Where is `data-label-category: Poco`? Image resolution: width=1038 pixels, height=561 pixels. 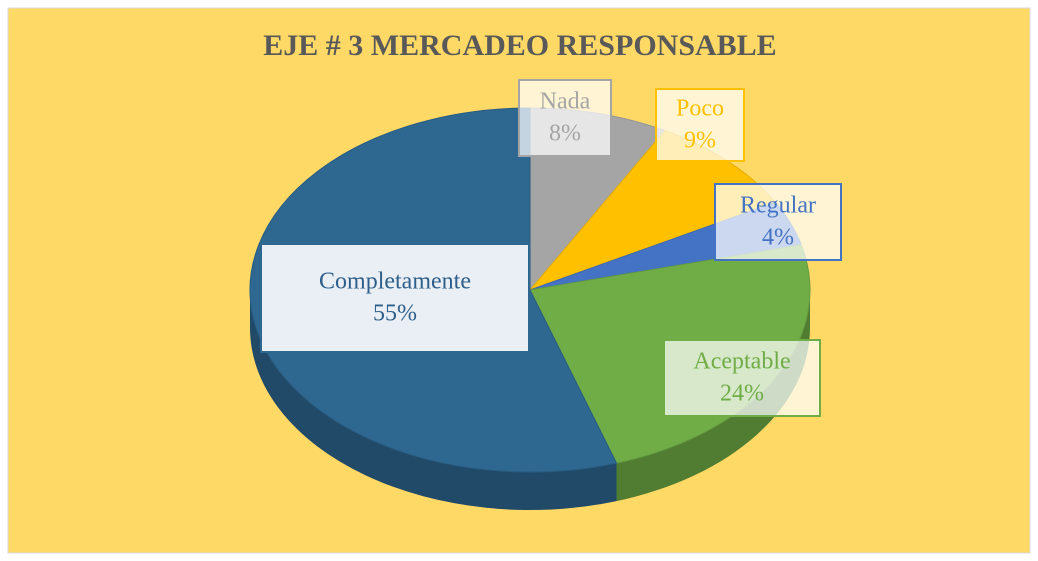
data-label-category: Poco is located at coordinates (700, 109).